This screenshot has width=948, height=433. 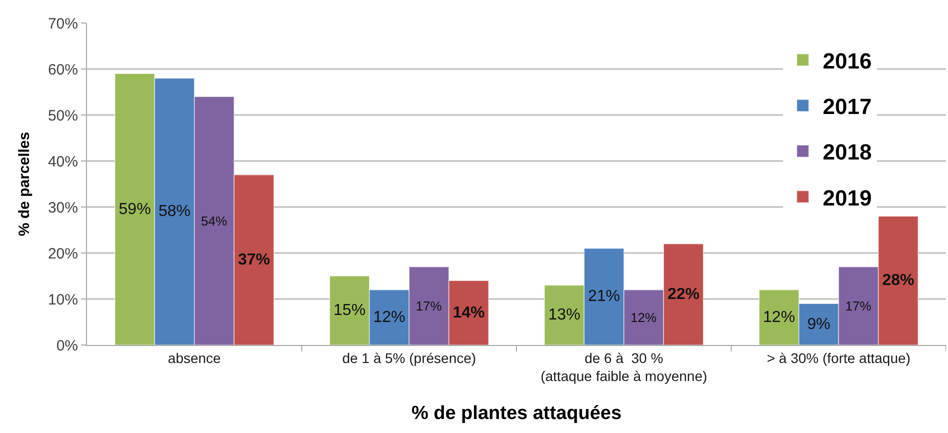 I want to click on legend-label: 2018, so click(x=847, y=152).